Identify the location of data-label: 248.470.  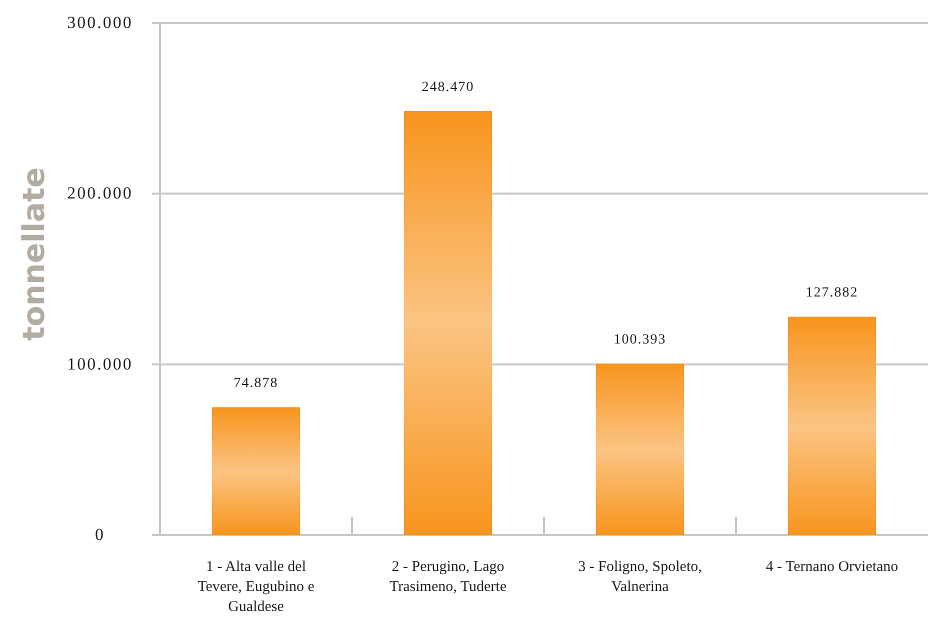
(448, 87).